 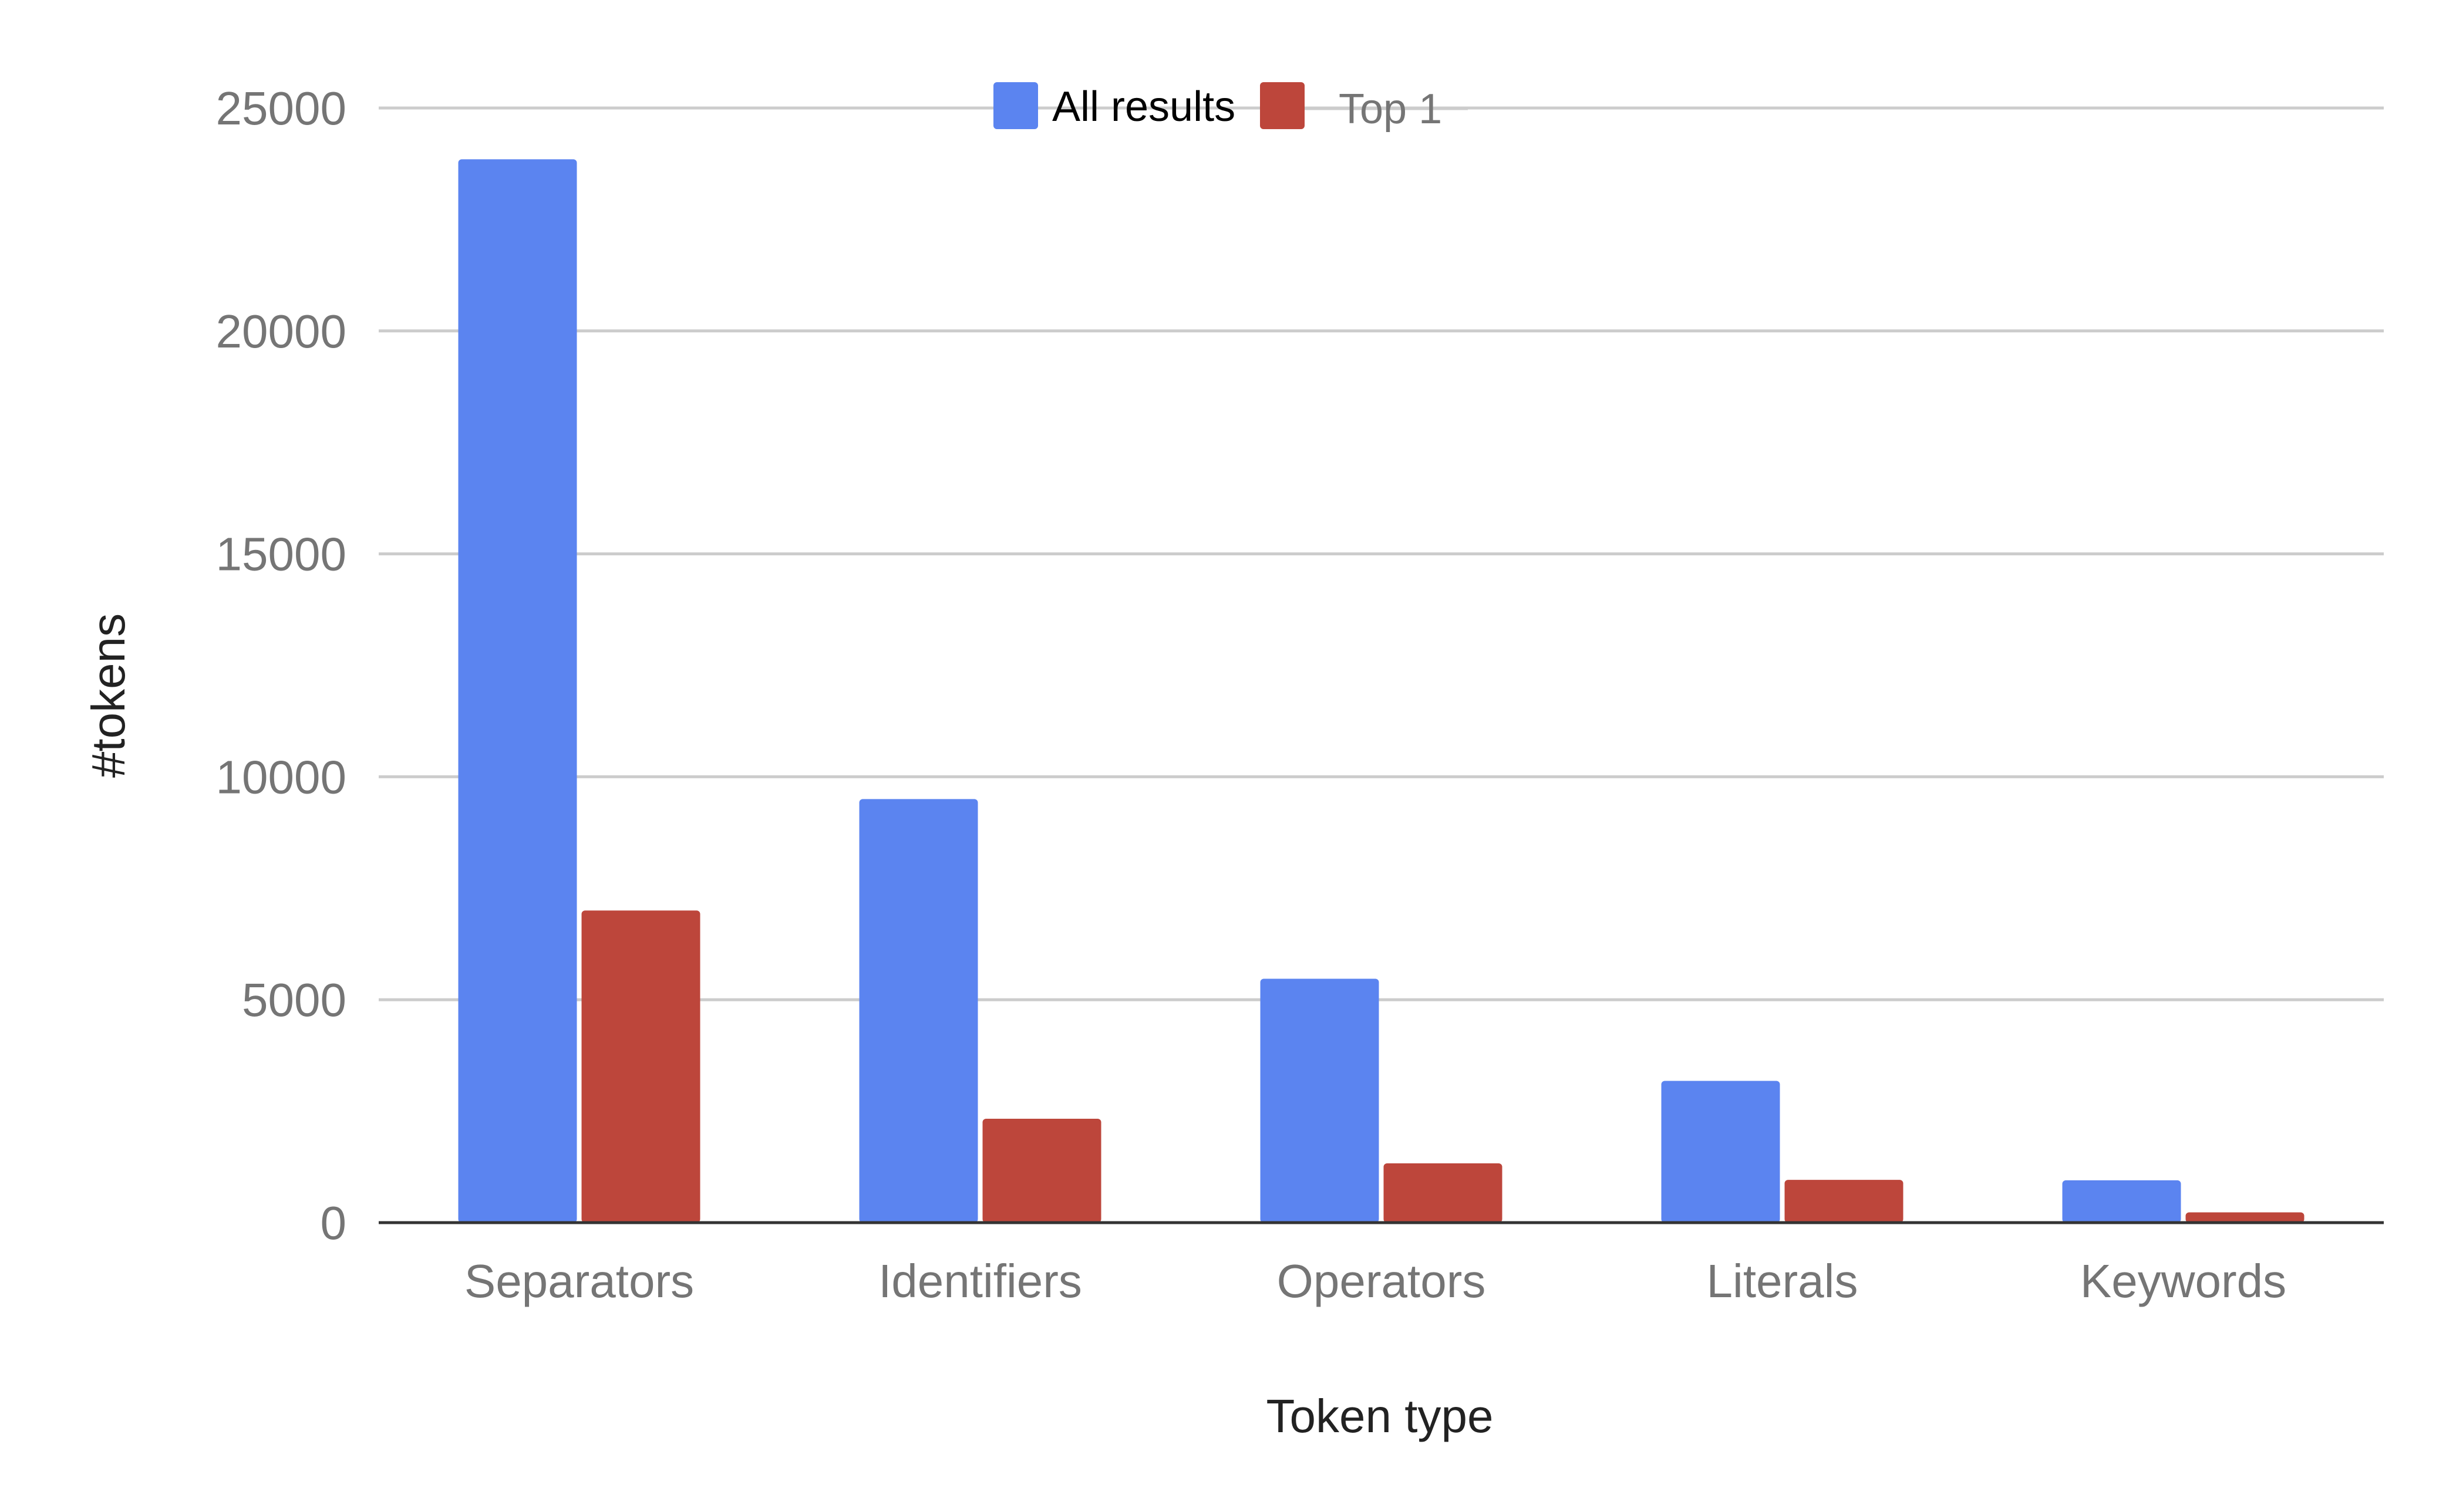 What do you see at coordinates (281, 665) in the screenshot?
I see `y-axis-ticks: 0 5000 10000 15000 20000 25000` at bounding box center [281, 665].